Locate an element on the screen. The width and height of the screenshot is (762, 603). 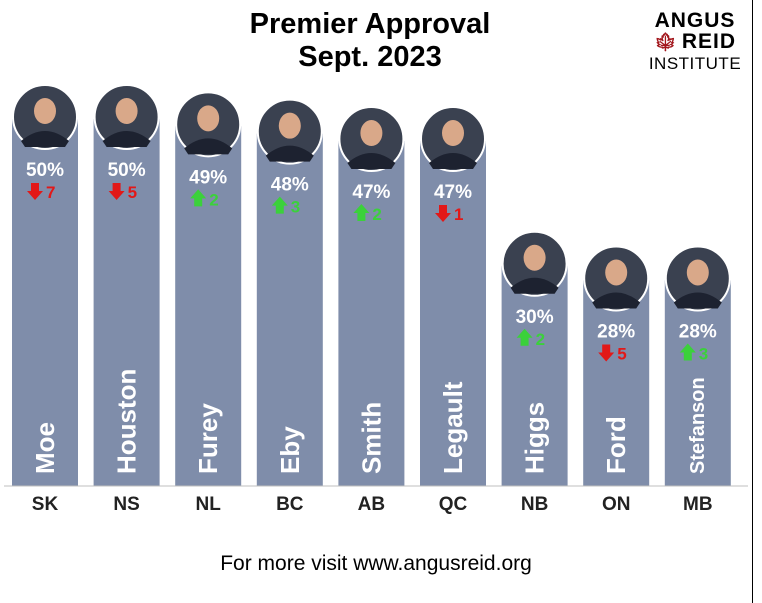
bar-group-bc: 48% 3 Eby BC is located at coordinates (289, 306).